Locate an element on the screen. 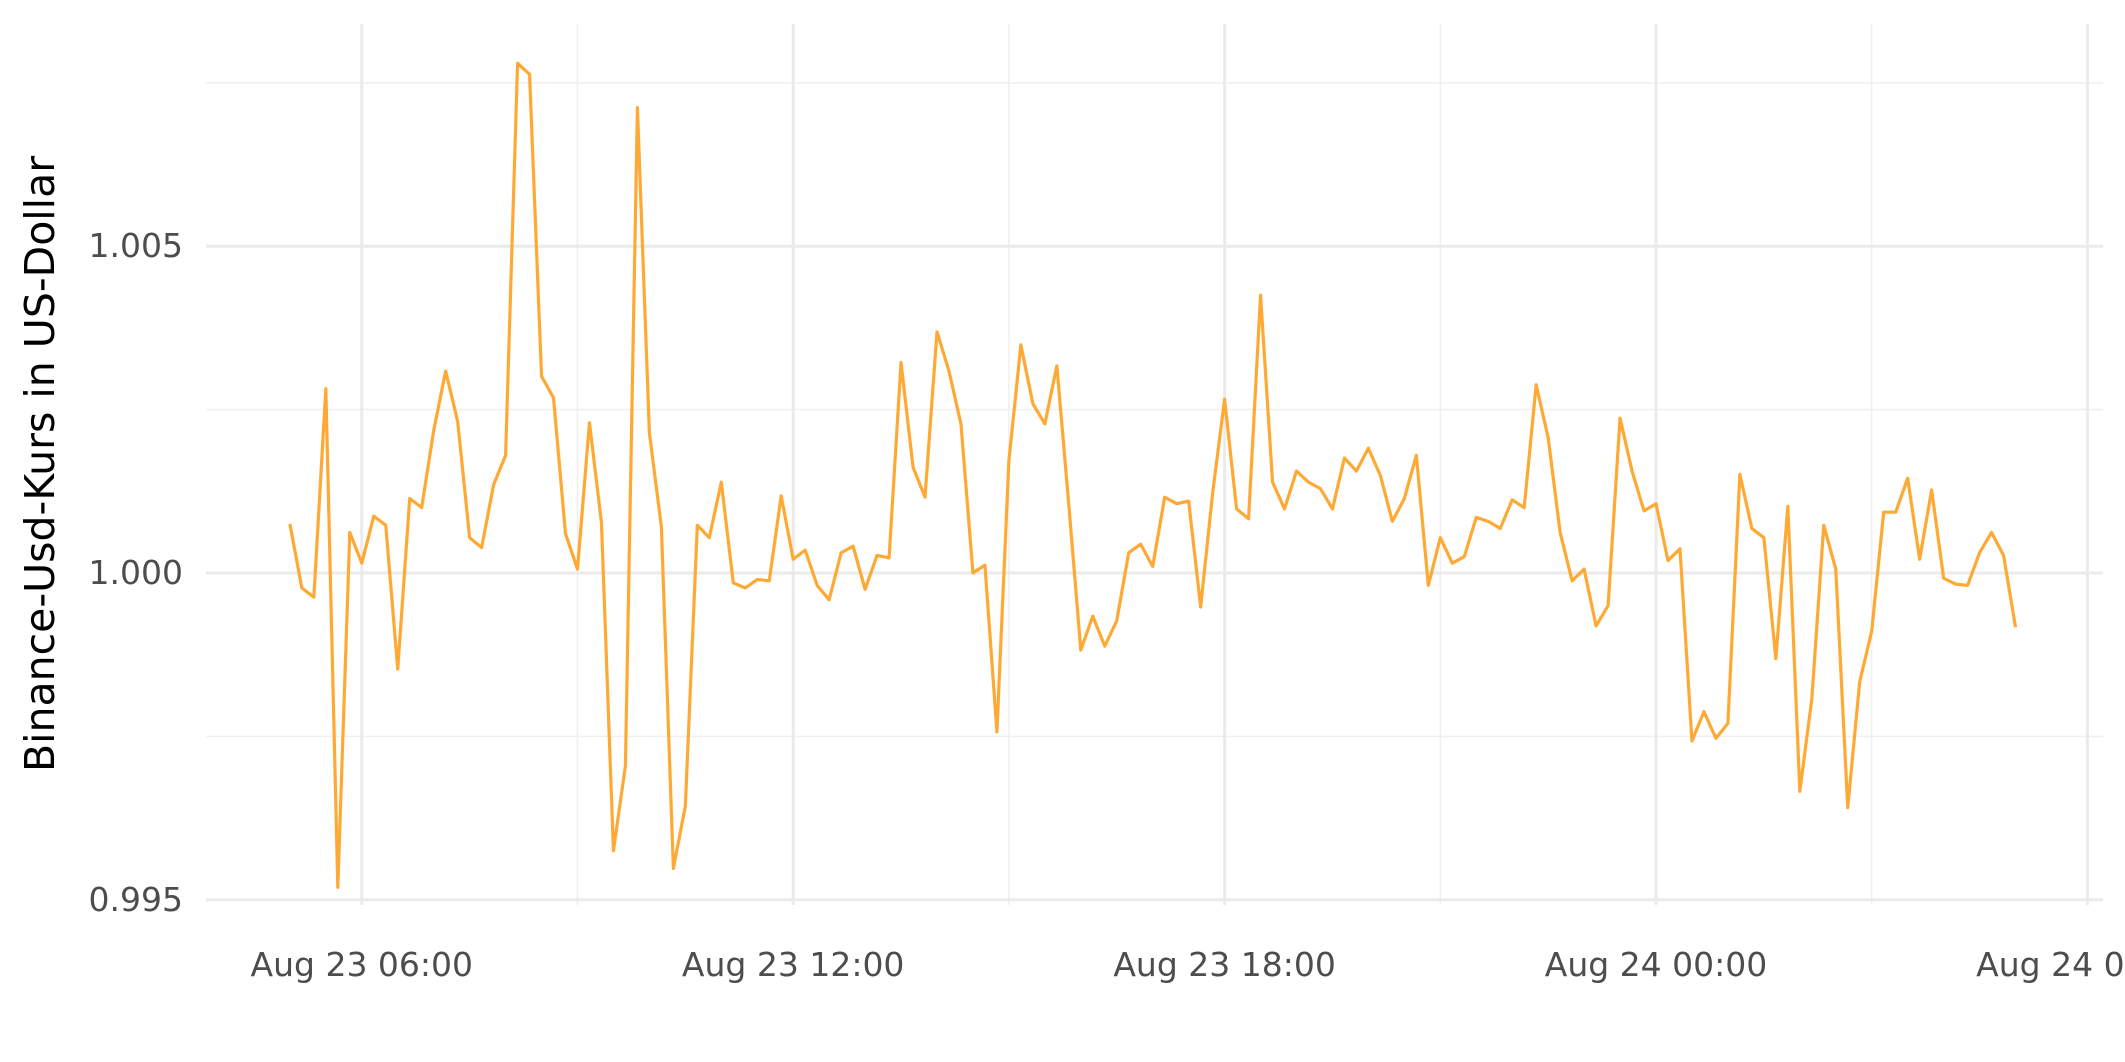 This screenshot has width=2125, height=1062. y-tick-label: 1.000 is located at coordinates (136, 572).